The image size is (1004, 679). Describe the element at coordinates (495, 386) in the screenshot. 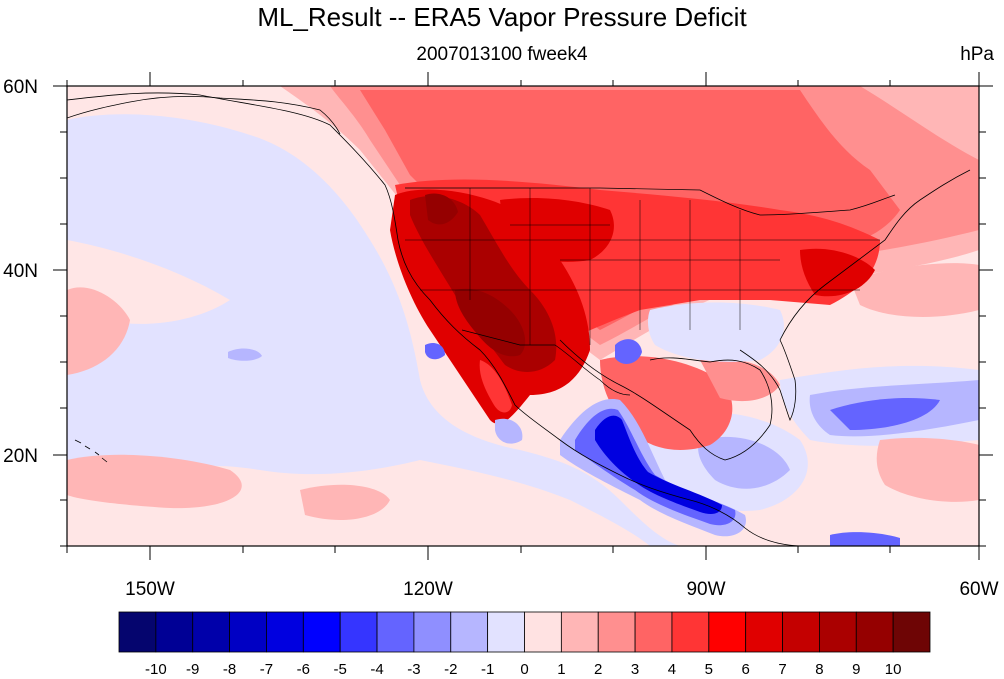

I see `baja-red` at that location.